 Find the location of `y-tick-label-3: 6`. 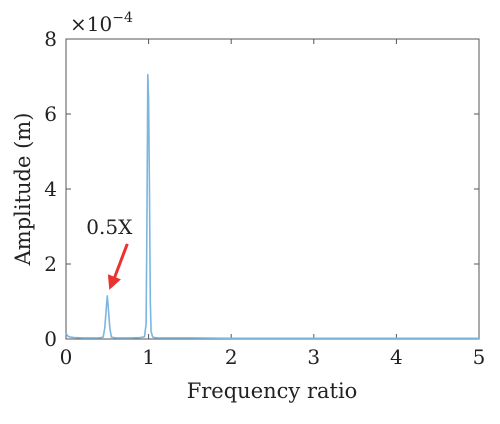

y-tick-label-3: 6 is located at coordinates (50, 114).